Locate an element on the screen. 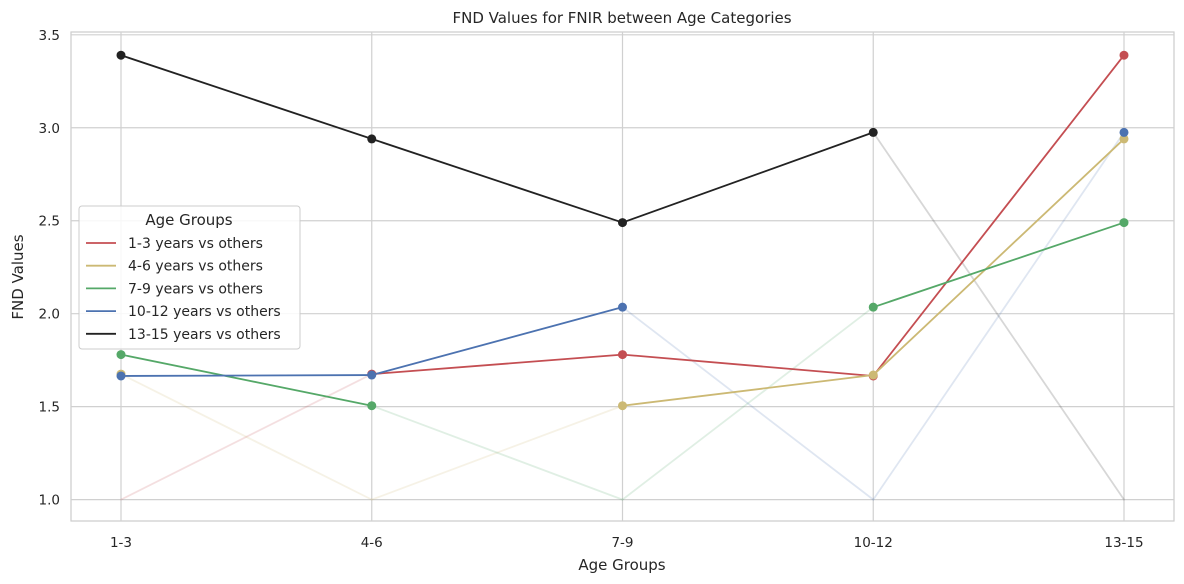  legend-label: 13-15 years vs others is located at coordinates (204, 335).